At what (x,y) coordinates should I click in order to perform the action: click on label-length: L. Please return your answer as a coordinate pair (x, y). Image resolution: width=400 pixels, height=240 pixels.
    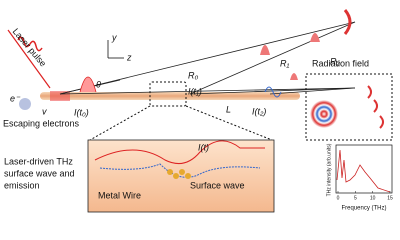
    Looking at the image, I should click on (228, 109).